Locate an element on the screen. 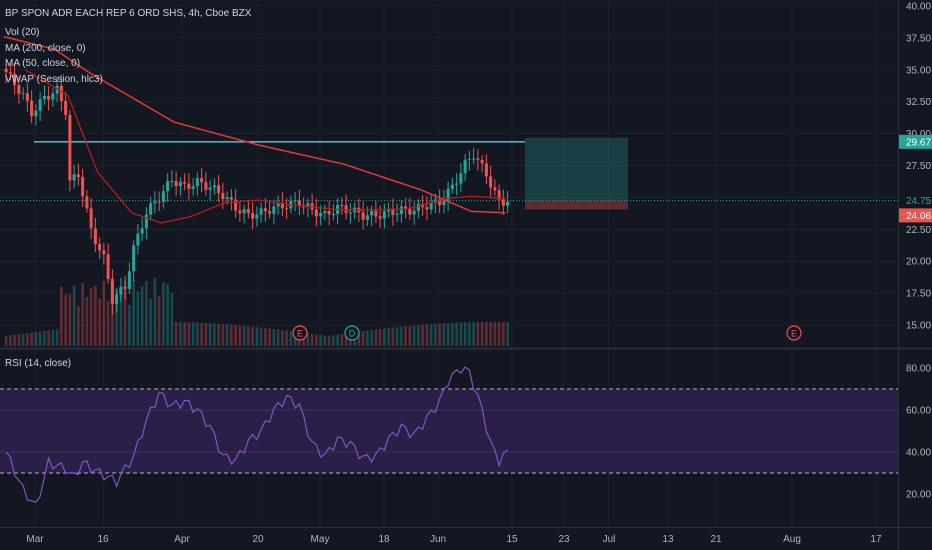  rsi-tick-label: 40.00 is located at coordinates (918, 453).